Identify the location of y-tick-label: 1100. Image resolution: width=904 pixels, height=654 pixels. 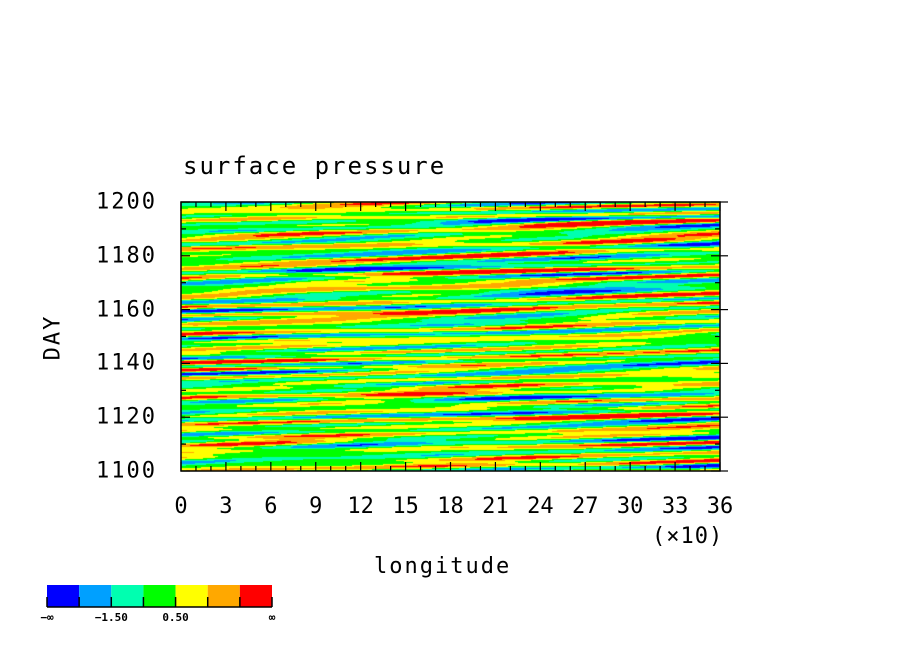
(126, 471).